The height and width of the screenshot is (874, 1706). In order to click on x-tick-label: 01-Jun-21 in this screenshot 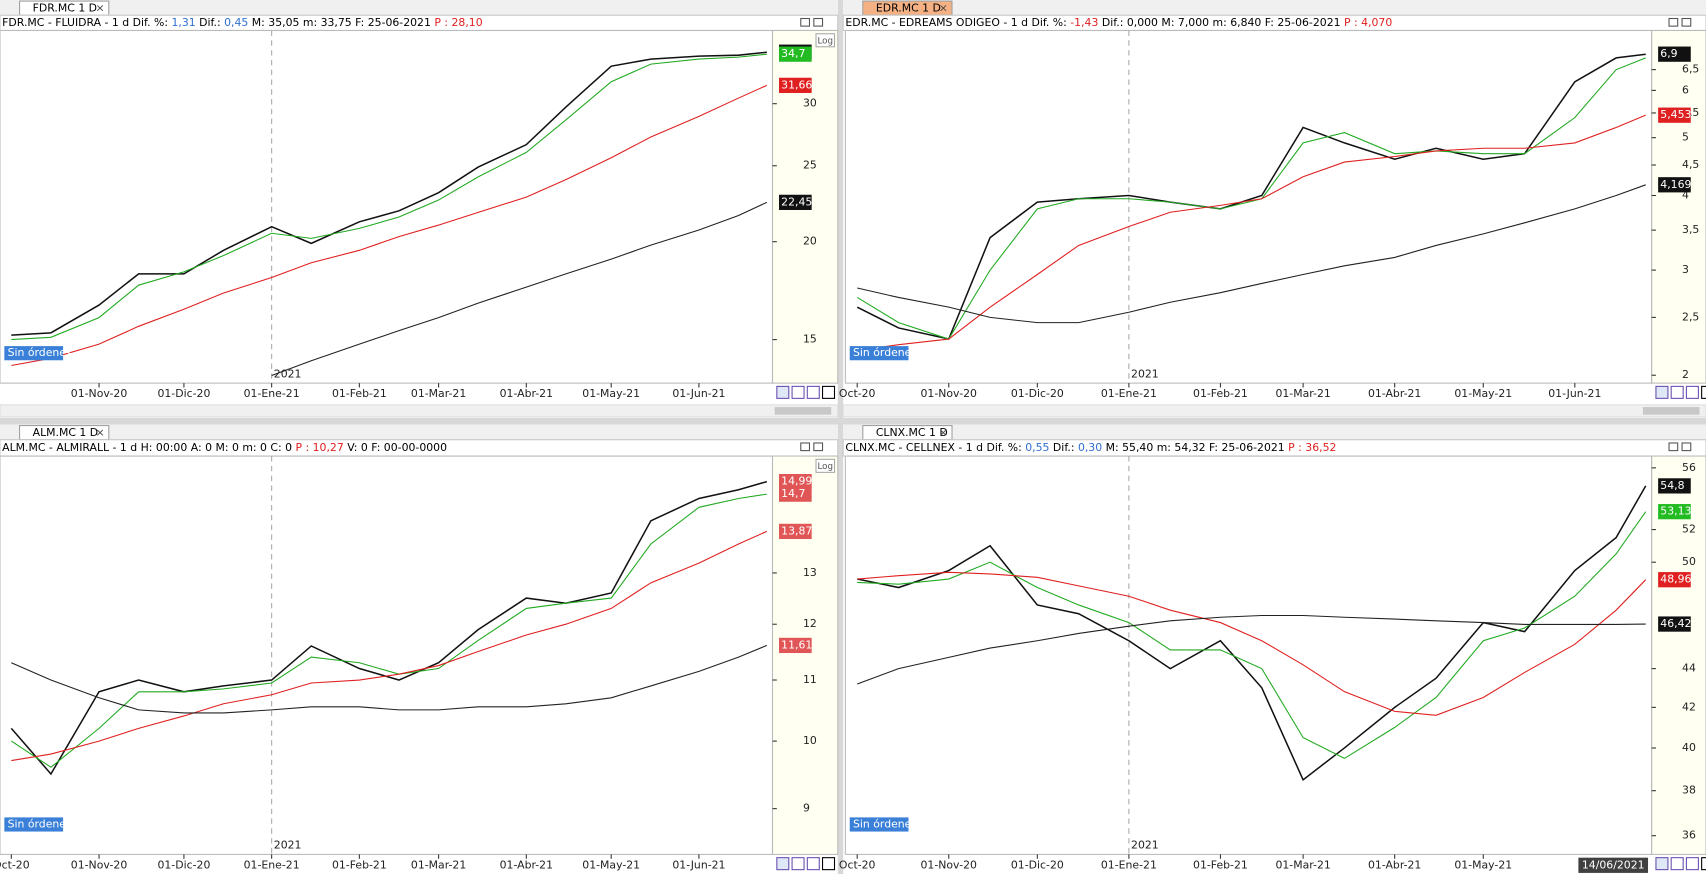, I will do `click(1574, 393)`.